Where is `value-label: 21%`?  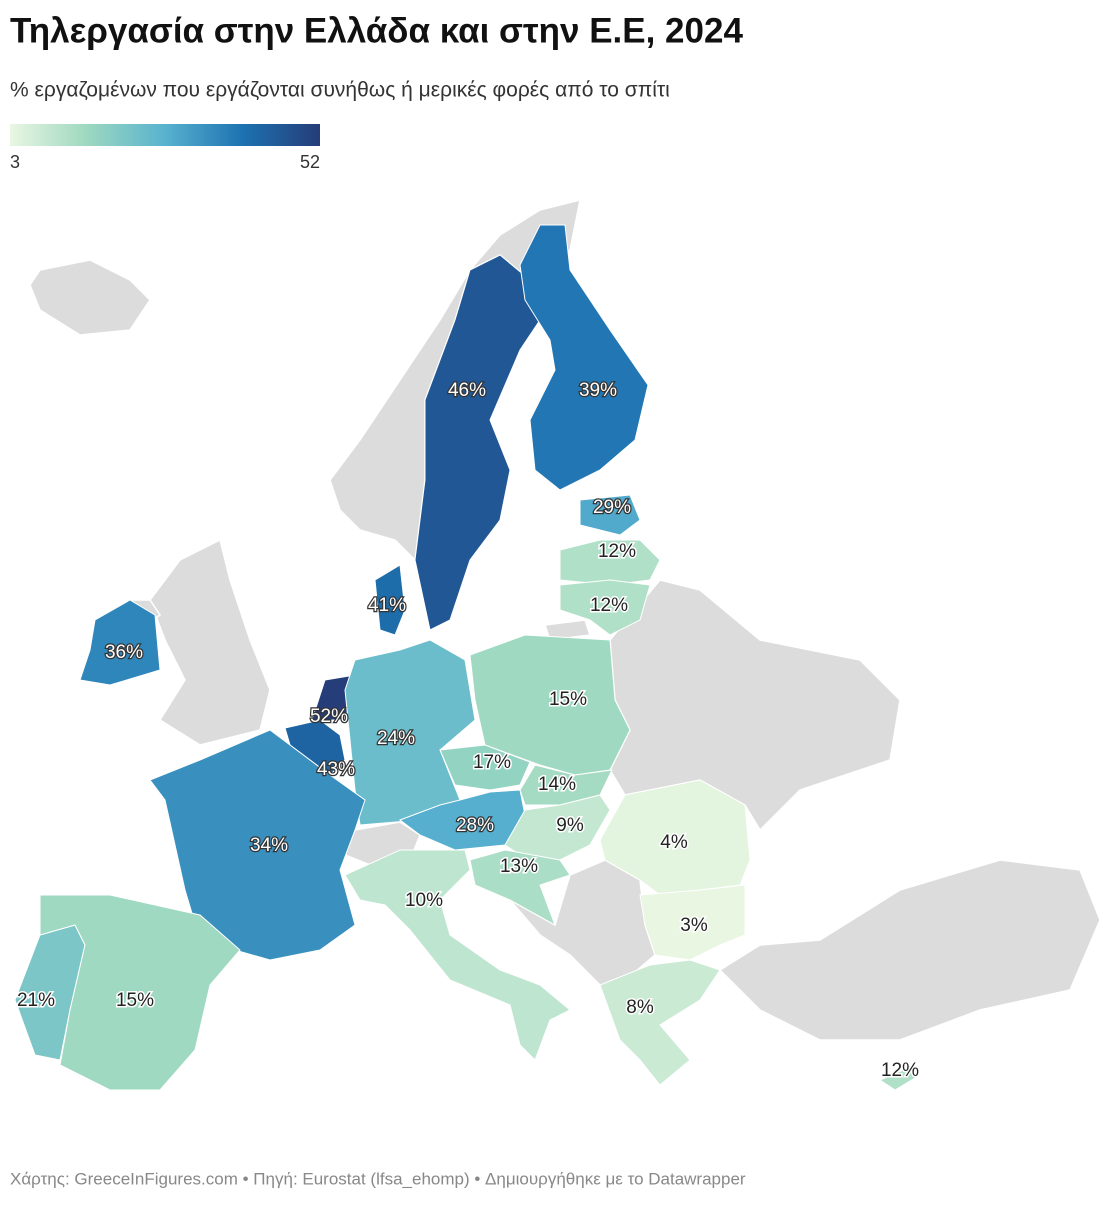
value-label: 21% is located at coordinates (36, 1000).